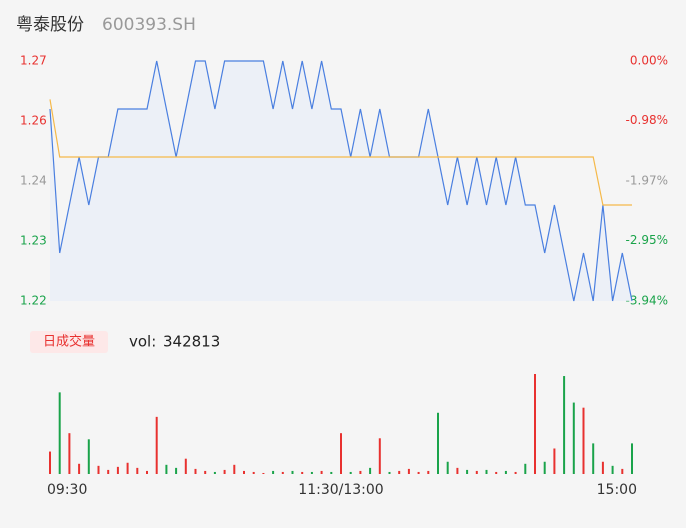 This screenshot has width=686, height=528. Describe the element at coordinates (617, 490) in the screenshot. I see `x-tick-label: 15:00` at that location.